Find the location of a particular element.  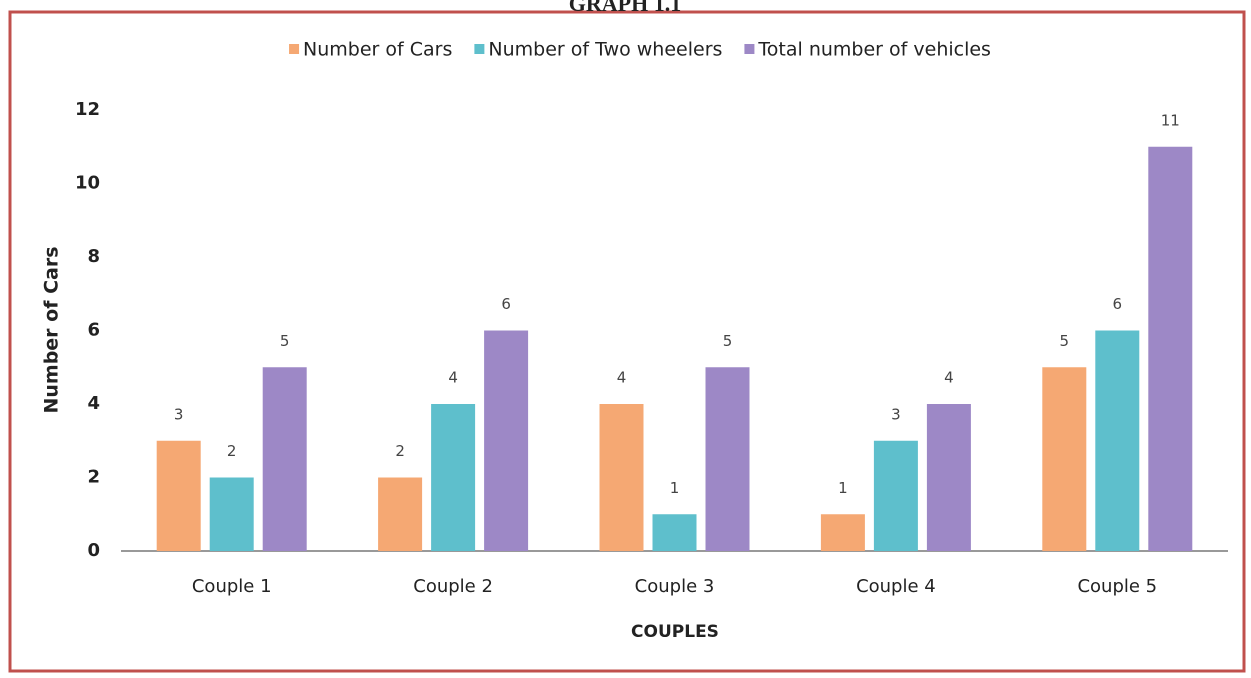

legend-label: Number of Two wheelers is located at coordinates (605, 50).